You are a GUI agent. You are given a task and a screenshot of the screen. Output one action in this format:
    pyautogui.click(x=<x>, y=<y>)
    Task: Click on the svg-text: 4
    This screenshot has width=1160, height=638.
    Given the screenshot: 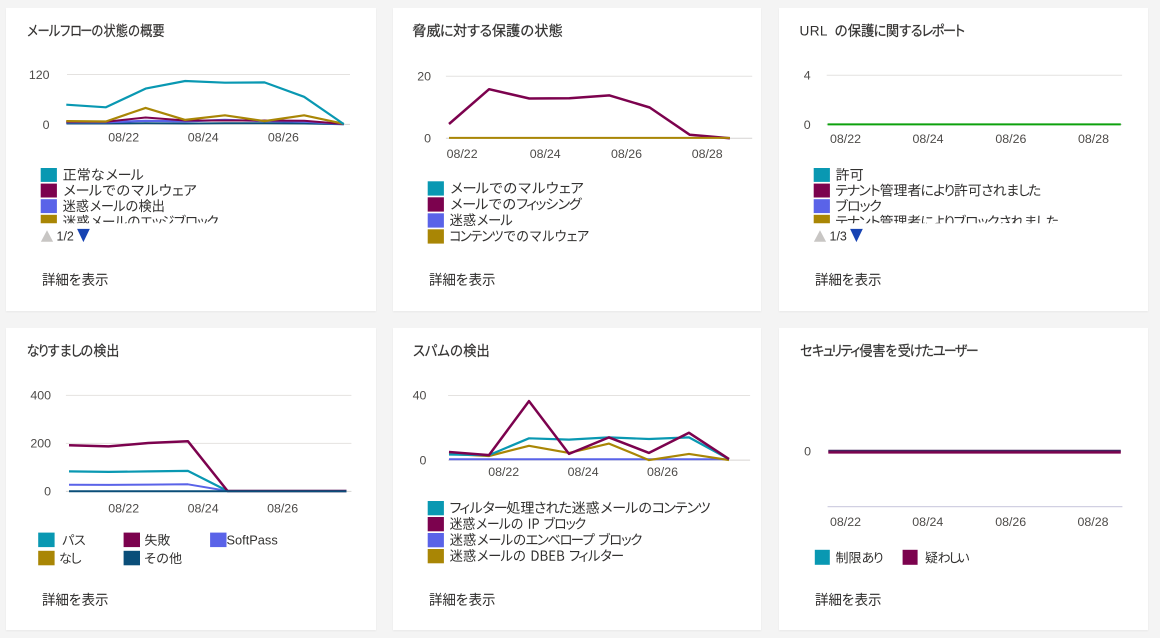 What is the action you would take?
    pyautogui.click(x=807, y=76)
    